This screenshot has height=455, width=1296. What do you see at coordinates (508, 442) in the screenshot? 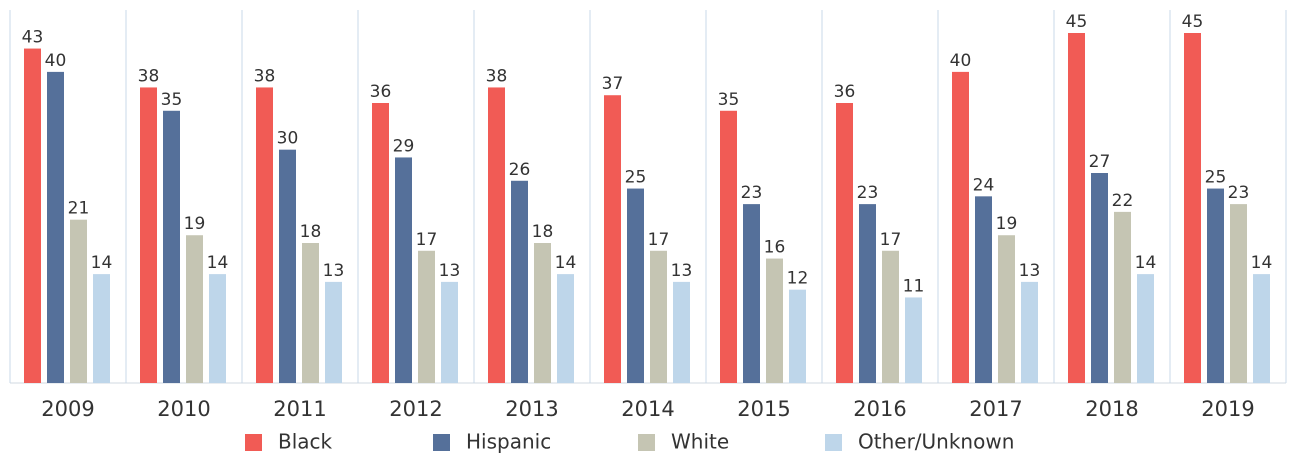
I see `legend-label: Hispanic` at bounding box center [508, 442].